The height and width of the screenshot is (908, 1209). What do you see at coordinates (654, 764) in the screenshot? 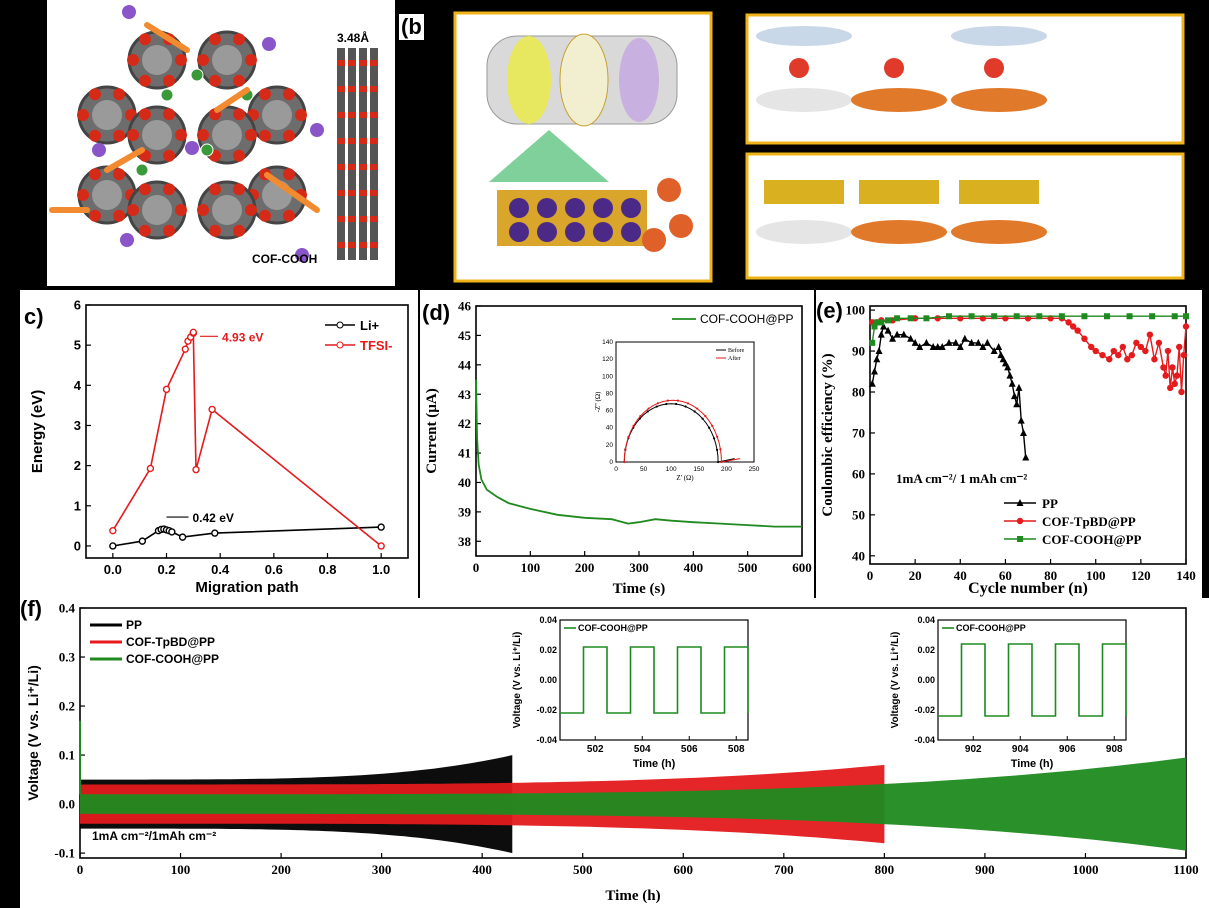
I see `inset-x-label: Time (h)` at bounding box center [654, 764].